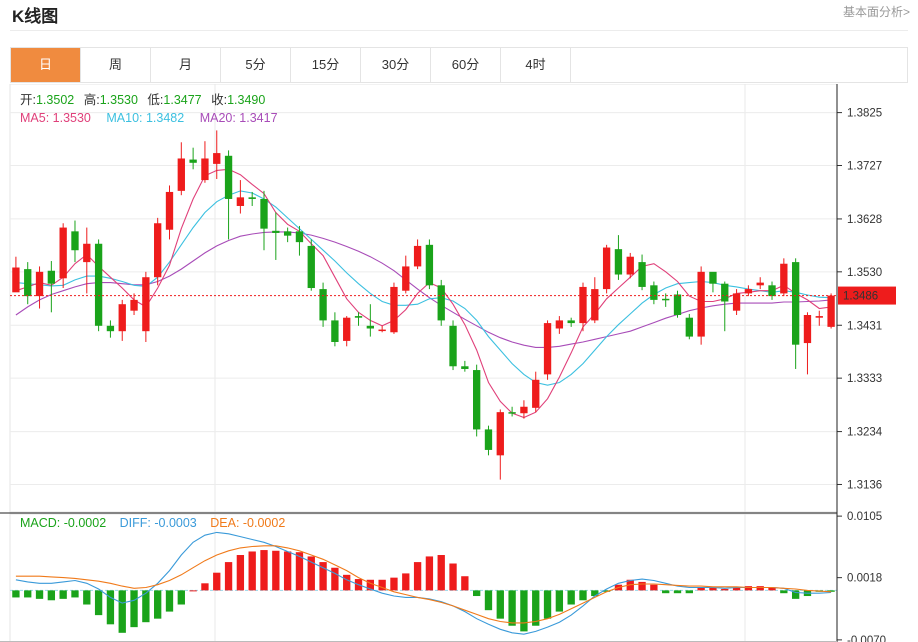 This screenshot has width=918, height=642. What do you see at coordinates (116, 65) in the screenshot?
I see `tab-week: 周` at bounding box center [116, 65].